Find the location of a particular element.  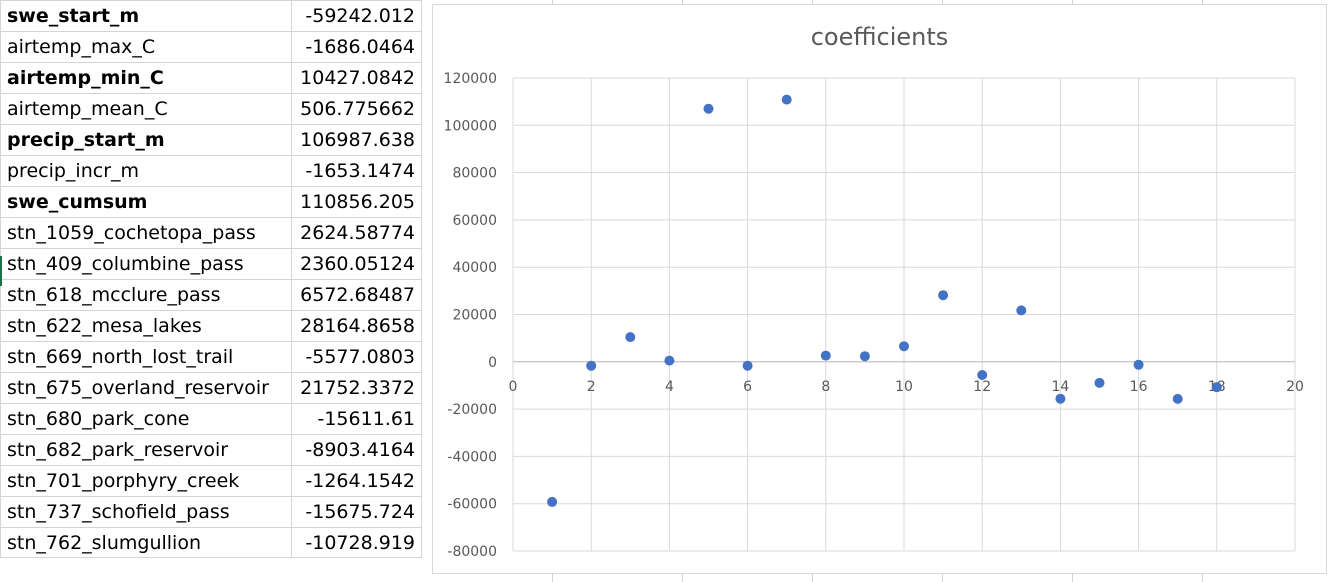

variable-name-cell: stn_680_park_cone is located at coordinates (146, 419).